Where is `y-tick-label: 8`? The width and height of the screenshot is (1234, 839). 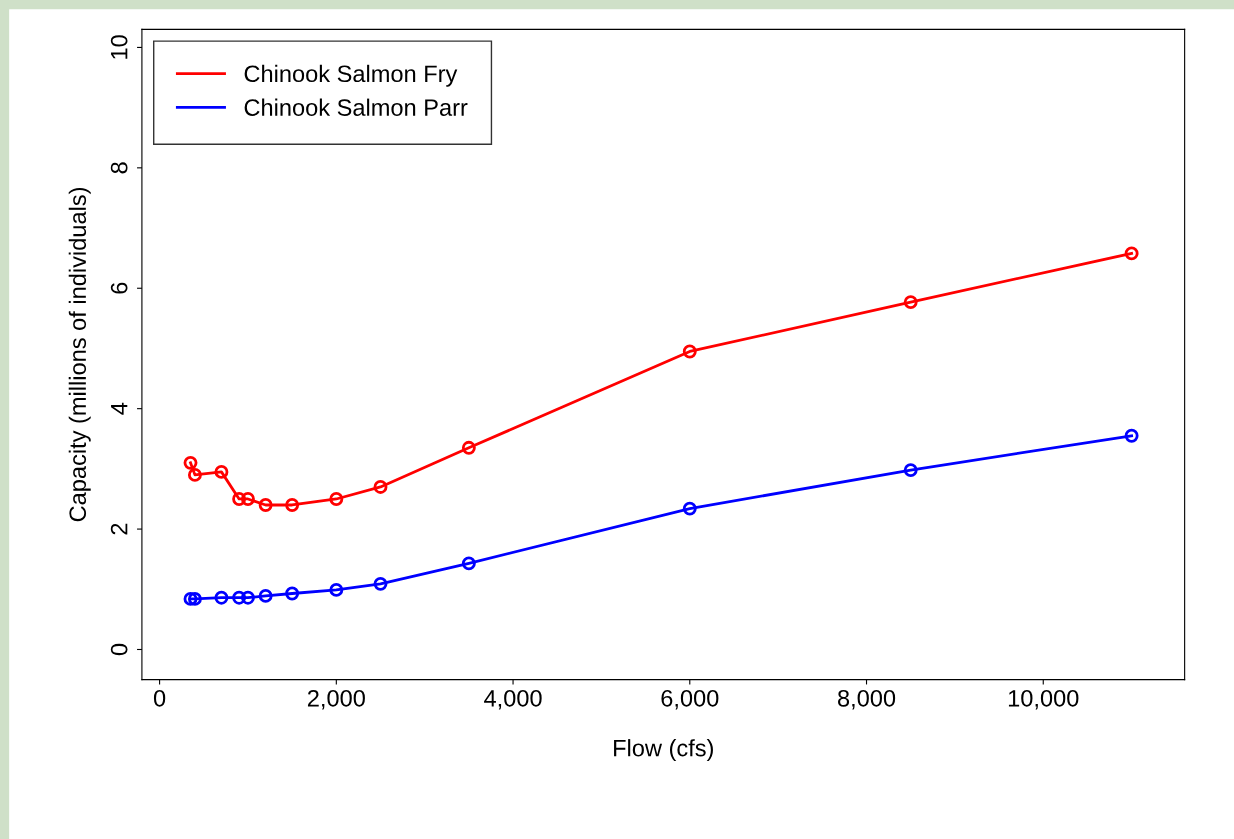
y-tick-label: 8 is located at coordinates (119, 168).